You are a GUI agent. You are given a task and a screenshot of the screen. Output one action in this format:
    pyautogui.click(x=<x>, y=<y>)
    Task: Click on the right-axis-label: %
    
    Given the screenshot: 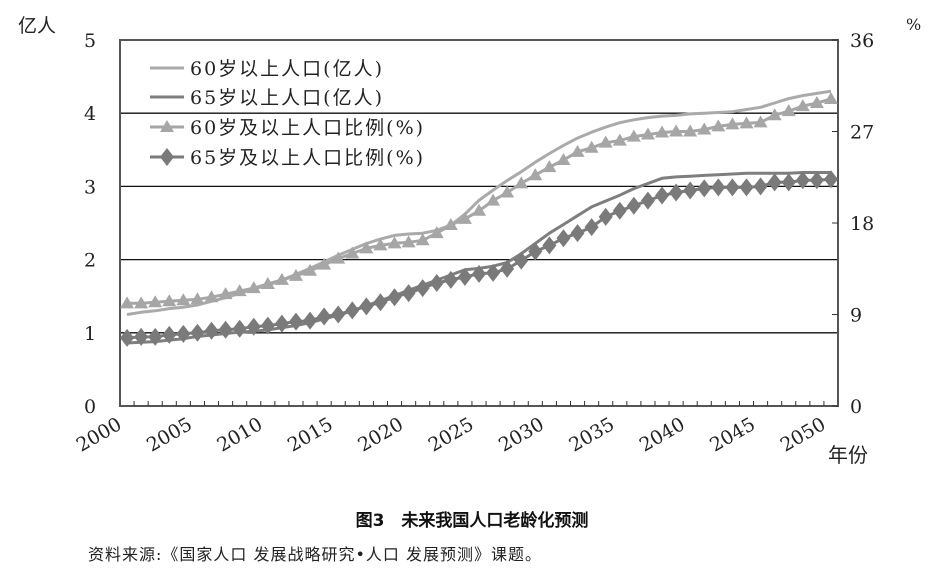 What is the action you would take?
    pyautogui.click(x=913, y=24)
    